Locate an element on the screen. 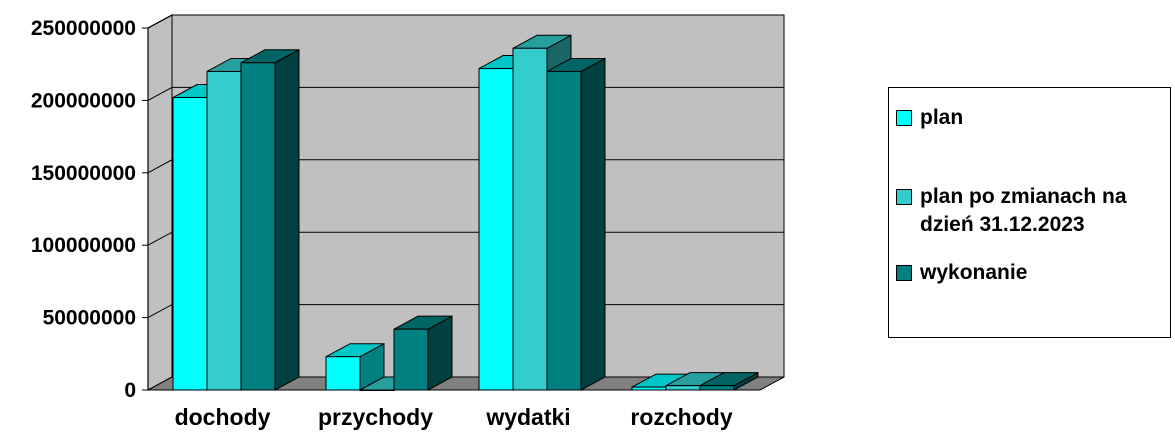 This screenshot has width=1175, height=434. legend-swatch-plan is located at coordinates (904, 118).